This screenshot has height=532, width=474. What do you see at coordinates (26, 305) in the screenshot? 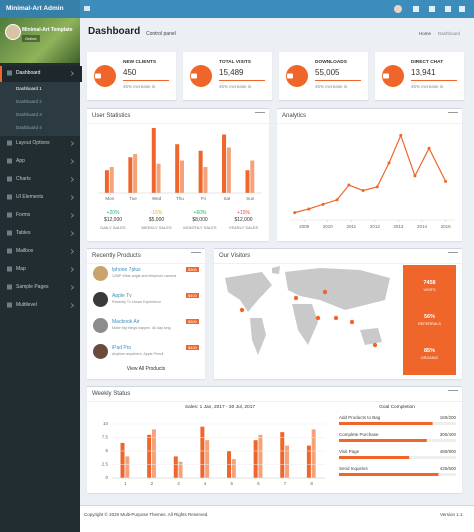
I see `menu-item: Multilevel` at bounding box center [26, 305].